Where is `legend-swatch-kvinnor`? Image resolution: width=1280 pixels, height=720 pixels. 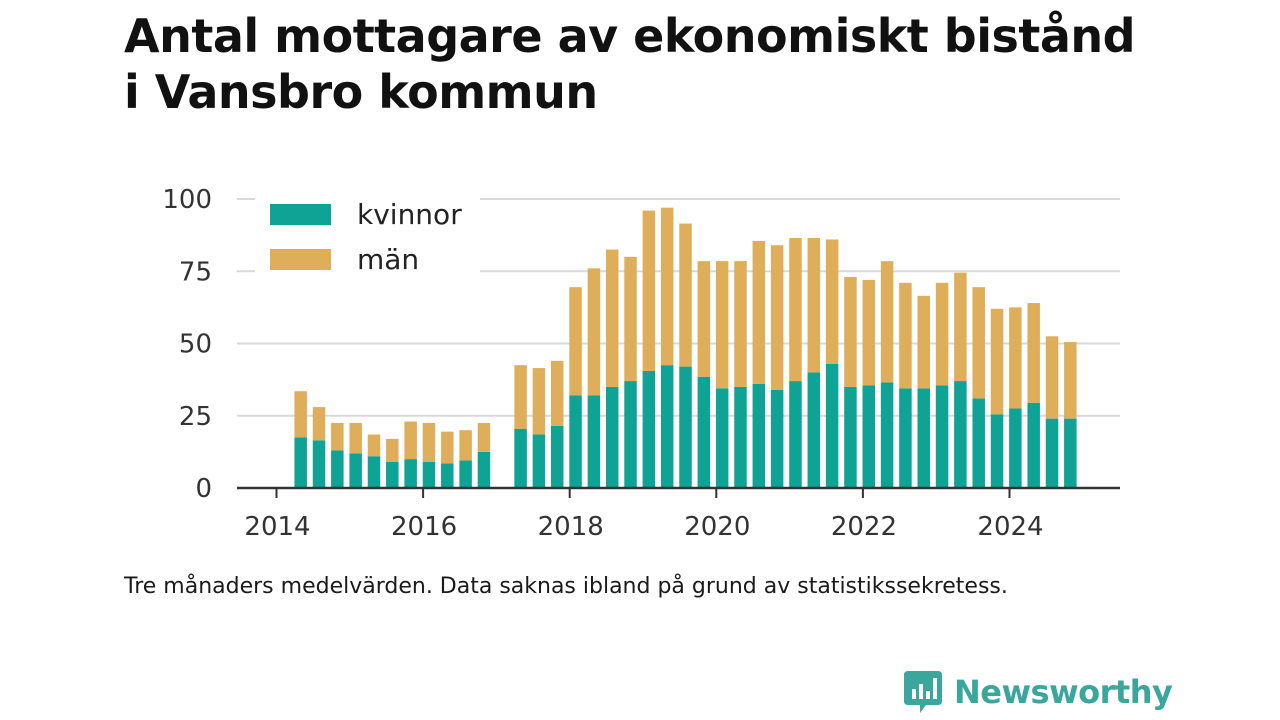 legend-swatch-kvinnor is located at coordinates (300, 214).